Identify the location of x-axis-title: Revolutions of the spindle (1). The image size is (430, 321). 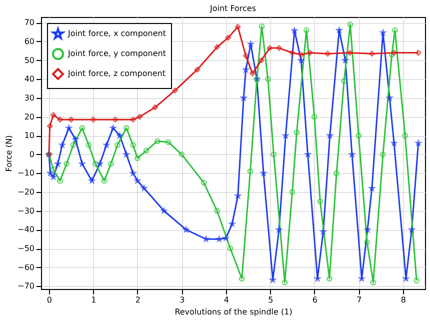
(233, 312).